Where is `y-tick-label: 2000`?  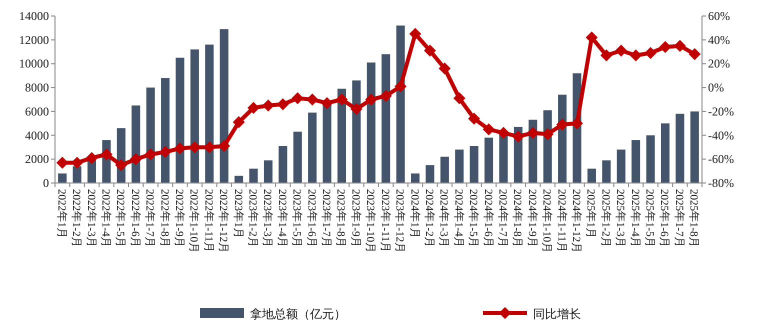 y-tick-label: 2000 is located at coordinates (37, 159).